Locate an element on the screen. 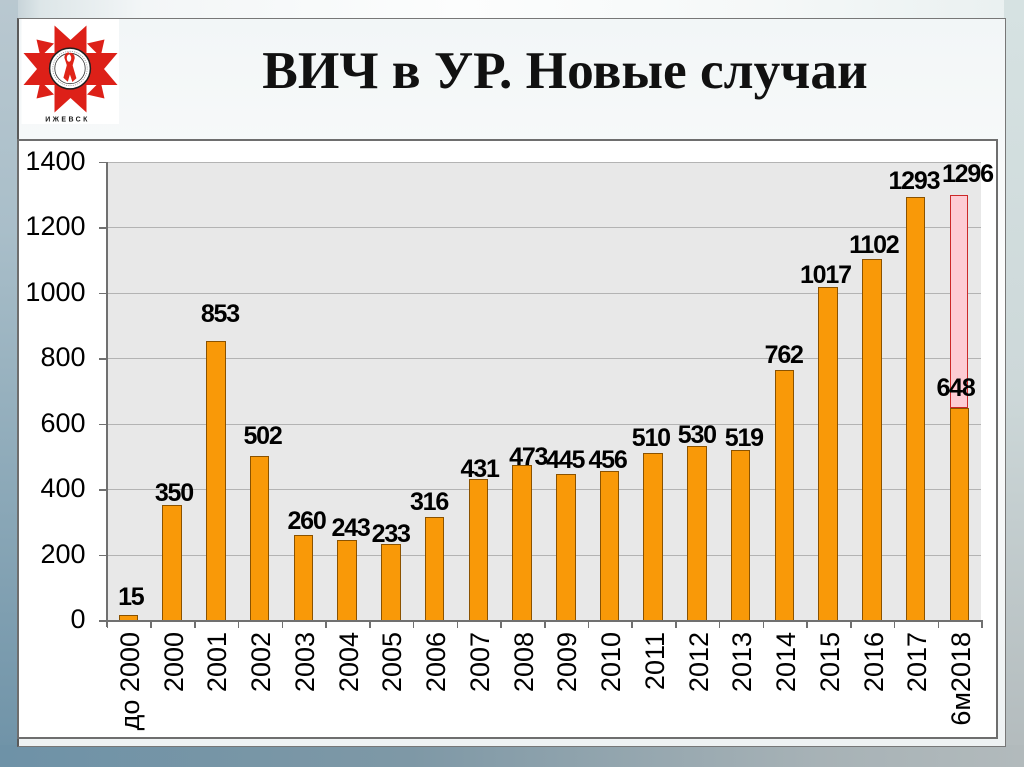 This screenshot has height=767, width=1024. svg-text: ИЖЕВСК is located at coordinates (67, 120).